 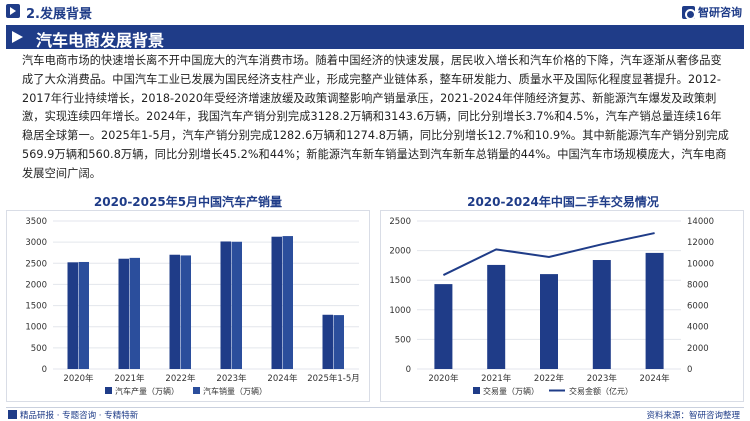 What do you see at coordinates (36, 243) in the screenshot?
I see `y-tick-label: 3000` at bounding box center [36, 243].